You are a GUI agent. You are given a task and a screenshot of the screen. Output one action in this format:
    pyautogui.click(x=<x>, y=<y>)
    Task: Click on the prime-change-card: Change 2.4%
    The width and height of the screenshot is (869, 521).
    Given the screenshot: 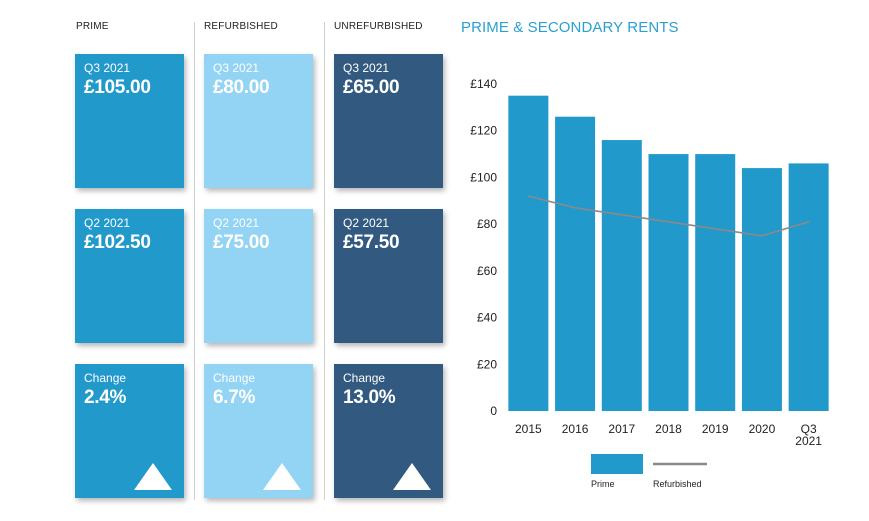 What is the action you would take?
    pyautogui.click(x=129, y=431)
    